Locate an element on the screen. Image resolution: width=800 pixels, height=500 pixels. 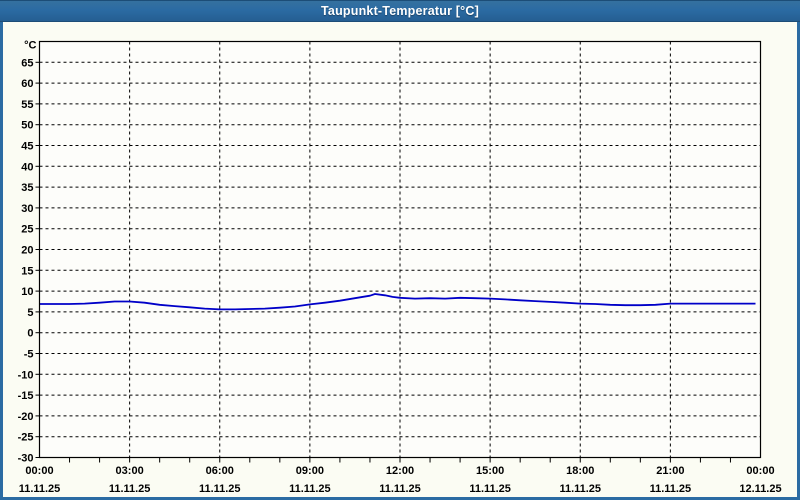
svg-text: 60 is located at coordinates (27, 84).